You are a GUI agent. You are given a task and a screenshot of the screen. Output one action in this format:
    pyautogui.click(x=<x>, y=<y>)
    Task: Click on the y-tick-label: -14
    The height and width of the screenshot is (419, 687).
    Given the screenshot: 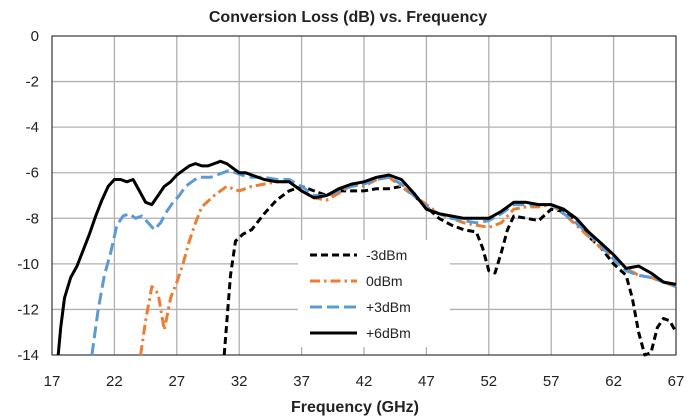 What is the action you would take?
    pyautogui.click(x=28, y=355)
    